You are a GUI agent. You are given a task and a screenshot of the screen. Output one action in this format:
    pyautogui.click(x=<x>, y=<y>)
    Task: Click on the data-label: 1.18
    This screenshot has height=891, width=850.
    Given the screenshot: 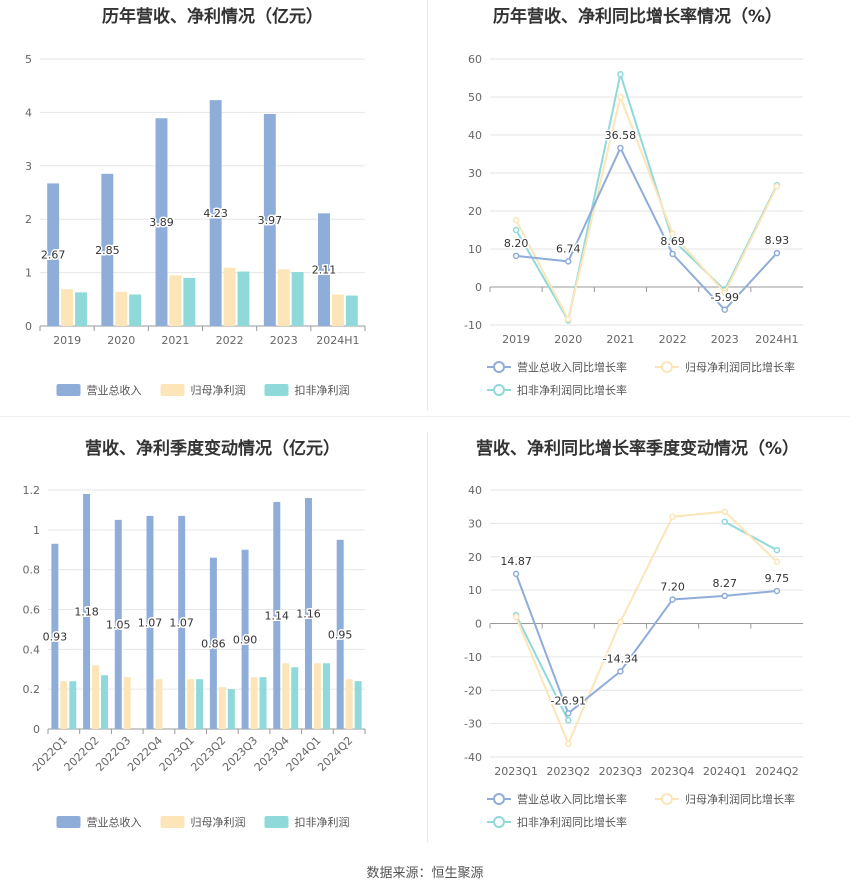 What is the action you would take?
    pyautogui.click(x=86, y=611)
    